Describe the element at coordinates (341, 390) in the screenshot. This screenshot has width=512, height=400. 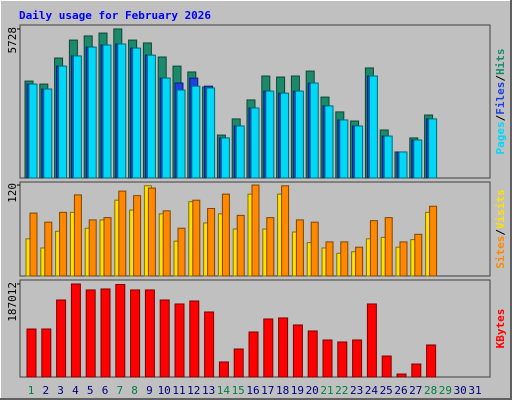
I see `x-tick-label: 22` at that location.